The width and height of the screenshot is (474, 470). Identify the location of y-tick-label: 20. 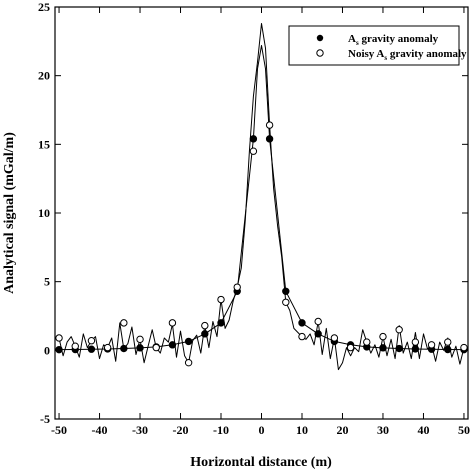
(44, 76).